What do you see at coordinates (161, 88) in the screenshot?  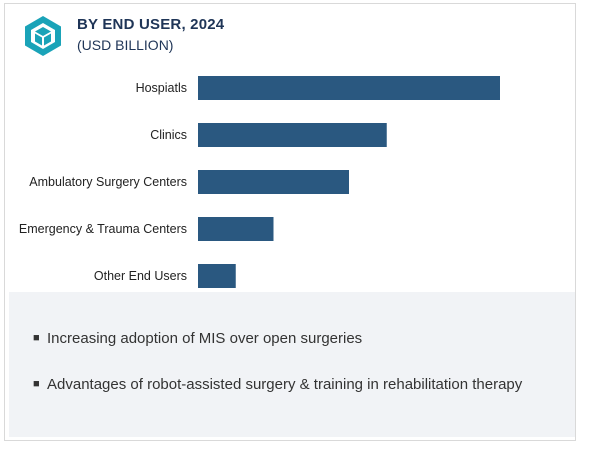 I see `category-label: Hospiatls` at bounding box center [161, 88].